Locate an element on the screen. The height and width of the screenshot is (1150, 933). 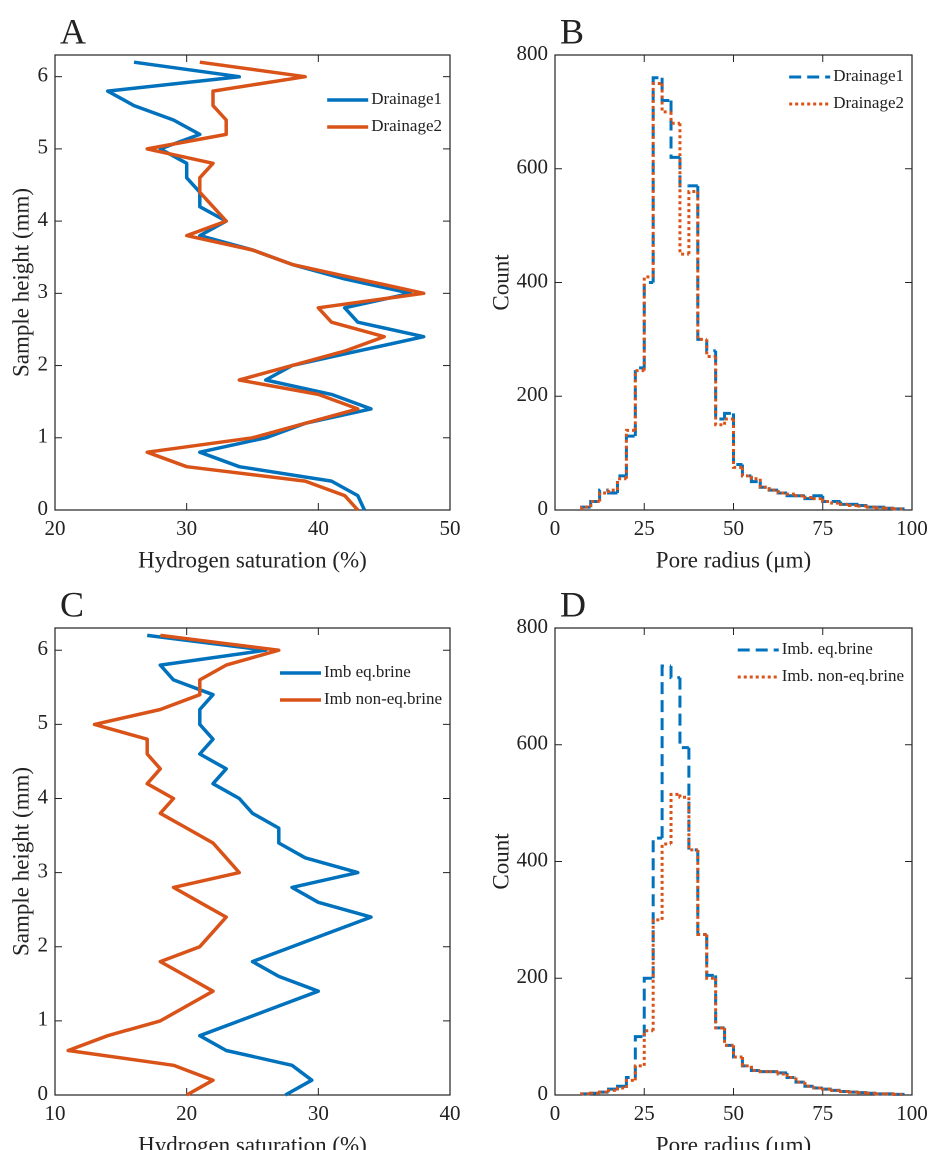
y-tick-label: 0 is located at coordinates (43, 508).